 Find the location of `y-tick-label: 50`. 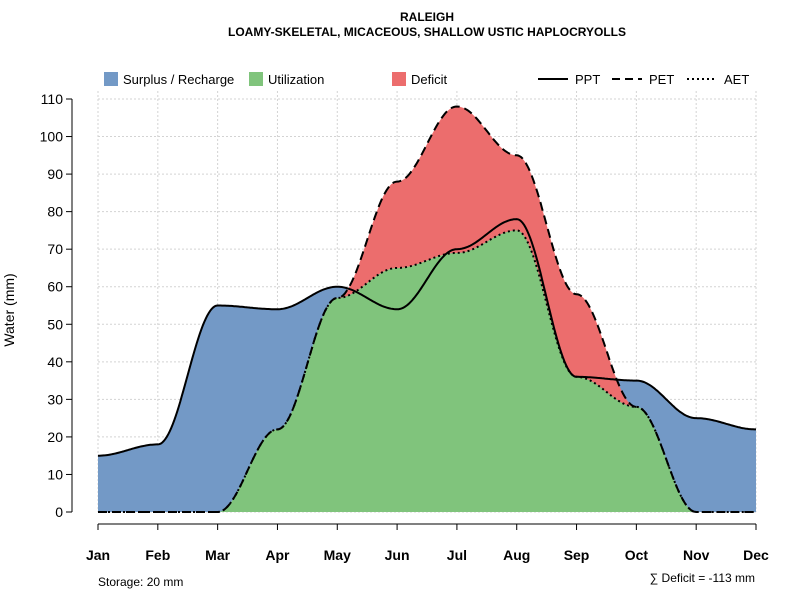

y-tick-label: 50 is located at coordinates (55, 324).